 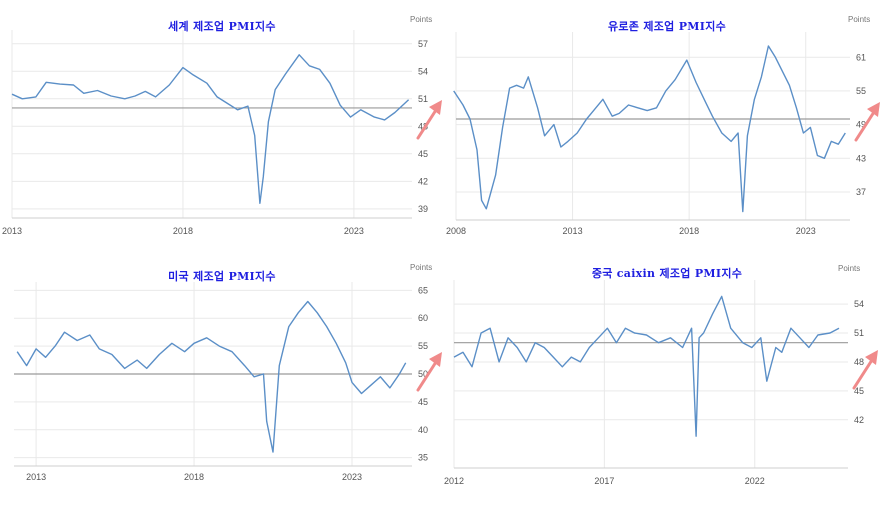 I want to click on y-tick-label: 61, so click(x=861, y=57).